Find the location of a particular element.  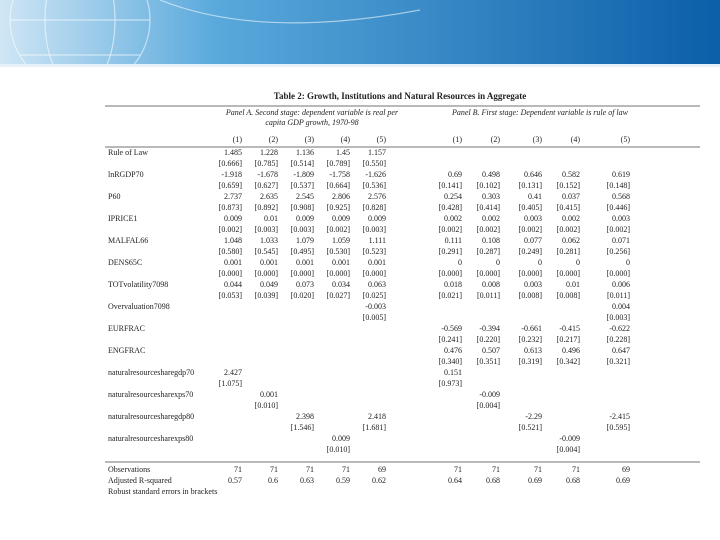

cell: [0.580] is located at coordinates (231, 251).